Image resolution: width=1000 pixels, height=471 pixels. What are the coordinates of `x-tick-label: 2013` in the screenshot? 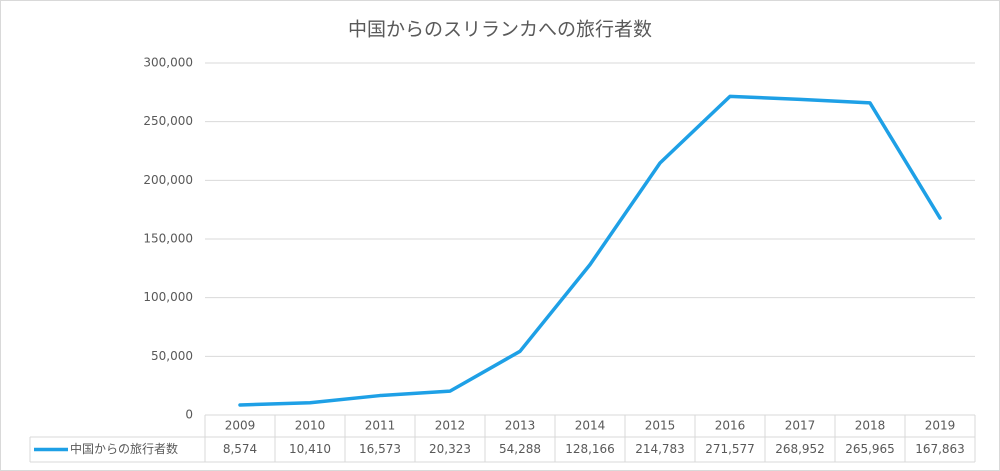 It's located at (520, 426).